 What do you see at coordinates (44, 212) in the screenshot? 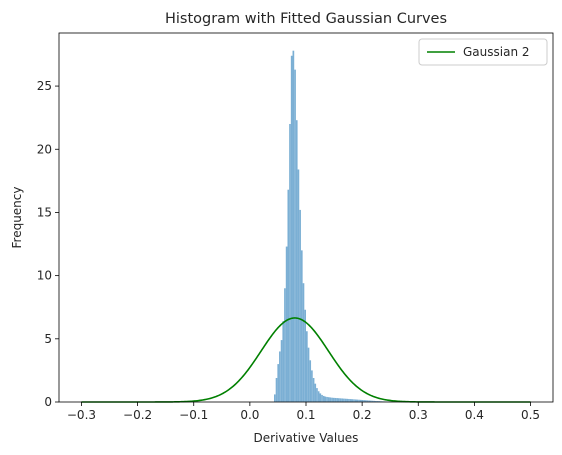
I see `y-tick-label: 15` at bounding box center [44, 212].